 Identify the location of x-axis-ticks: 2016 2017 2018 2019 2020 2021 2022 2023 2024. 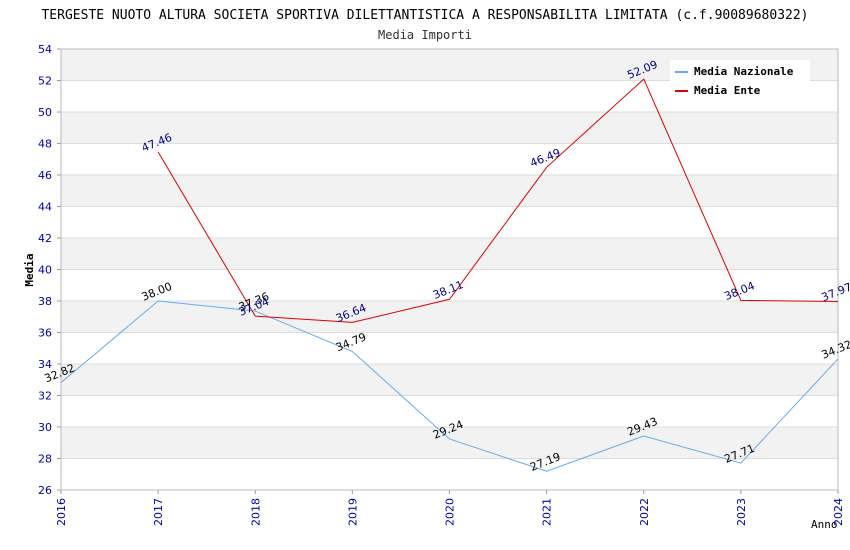
(450, 512).